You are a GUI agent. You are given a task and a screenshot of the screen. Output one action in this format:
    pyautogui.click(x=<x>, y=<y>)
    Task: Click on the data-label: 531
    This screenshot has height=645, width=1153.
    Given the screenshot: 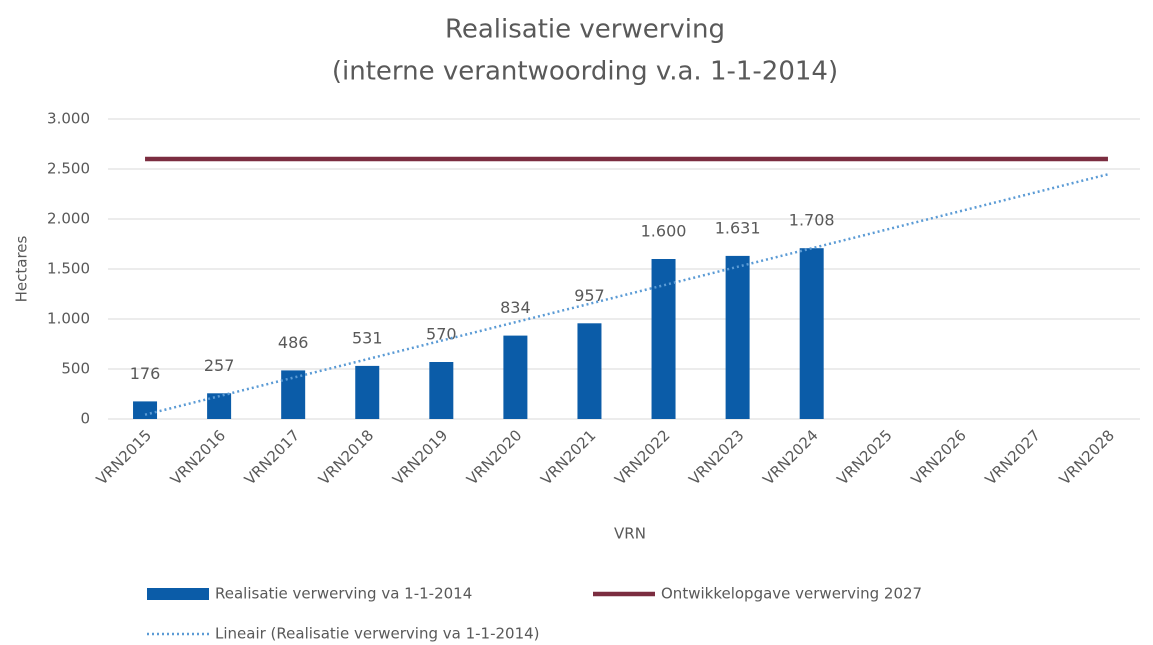 What is the action you would take?
    pyautogui.click(x=367, y=337)
    